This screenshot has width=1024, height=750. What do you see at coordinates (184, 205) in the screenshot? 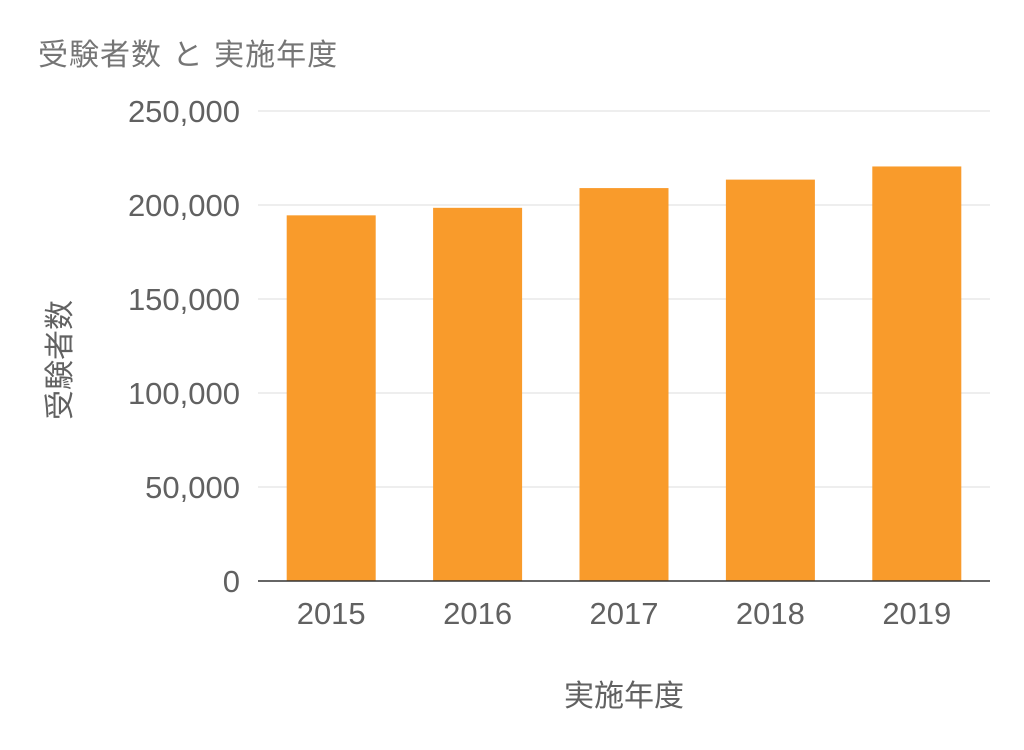
I see `y-tick-label: 200,000` at bounding box center [184, 205].